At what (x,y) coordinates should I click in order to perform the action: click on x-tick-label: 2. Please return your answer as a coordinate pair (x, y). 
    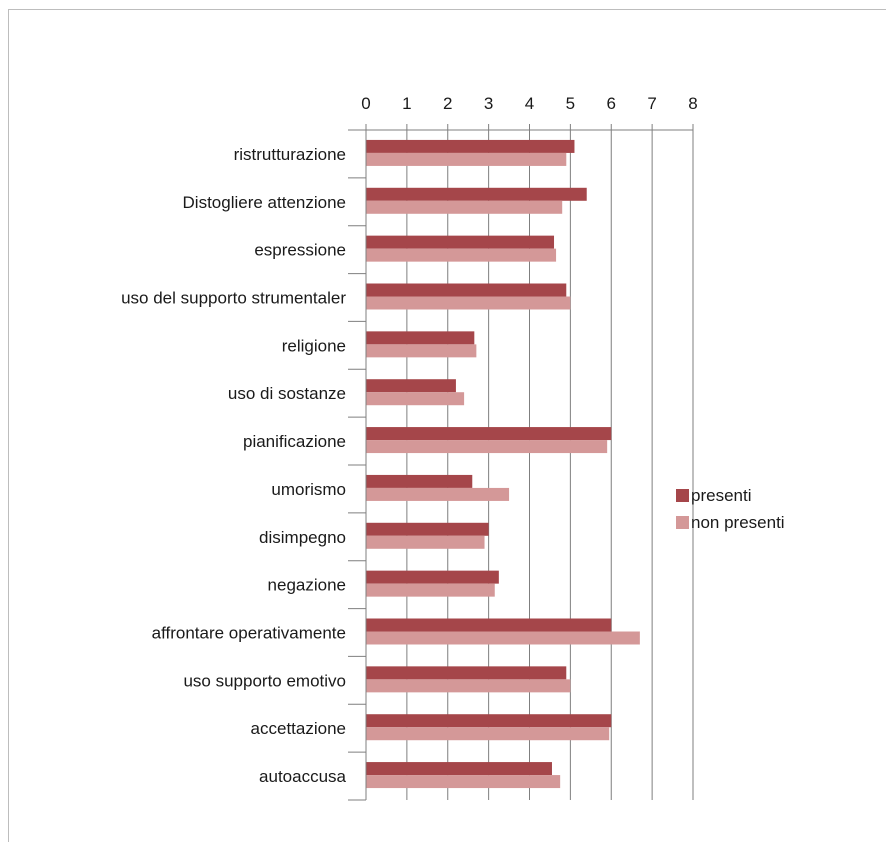
    Looking at the image, I should click on (447, 103).